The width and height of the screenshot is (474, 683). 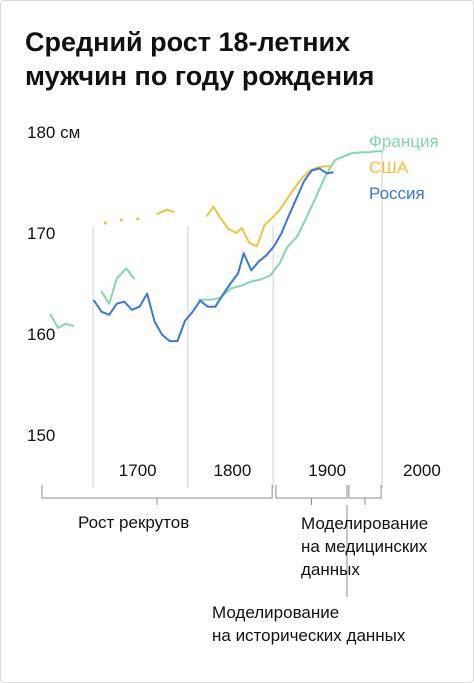 What do you see at coordinates (309, 635) in the screenshot?
I see `annotation-historical-line-2: на исторических данных` at bounding box center [309, 635].